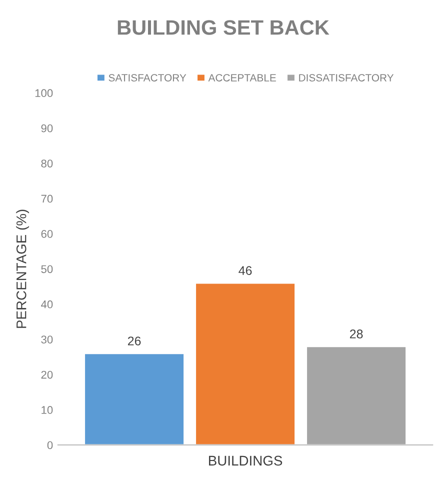 This screenshot has height=489, width=446. What do you see at coordinates (224, 27) in the screenshot?
I see `chart-title: BUILDING SET BACK` at bounding box center [224, 27].